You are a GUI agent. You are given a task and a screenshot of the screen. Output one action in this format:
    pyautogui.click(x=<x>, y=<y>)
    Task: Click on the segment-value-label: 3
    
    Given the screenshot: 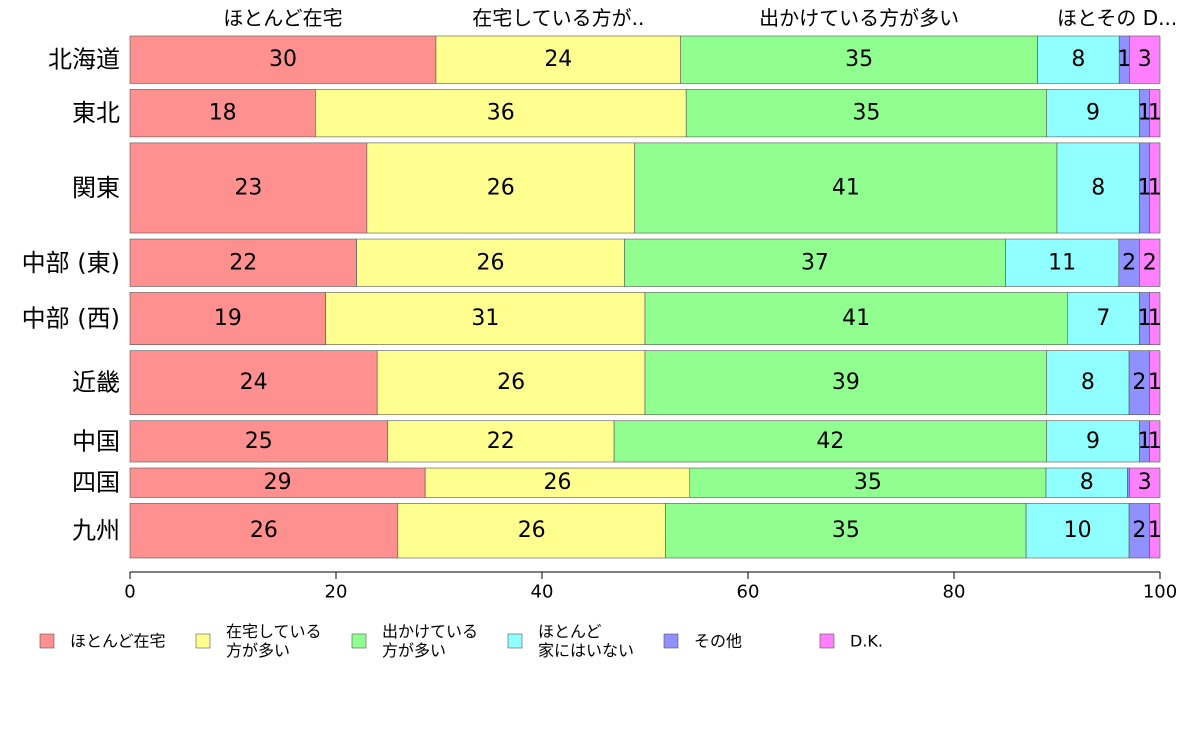 What is the action you would take?
    pyautogui.click(x=1145, y=482)
    